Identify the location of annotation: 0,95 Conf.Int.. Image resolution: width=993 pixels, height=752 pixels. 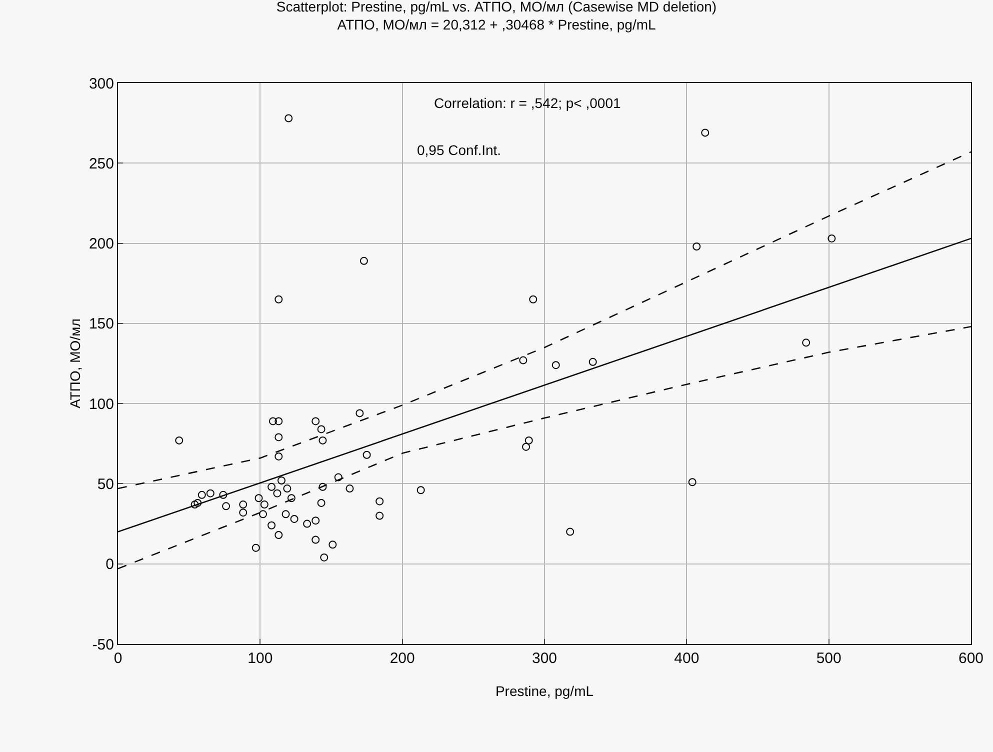
(459, 150).